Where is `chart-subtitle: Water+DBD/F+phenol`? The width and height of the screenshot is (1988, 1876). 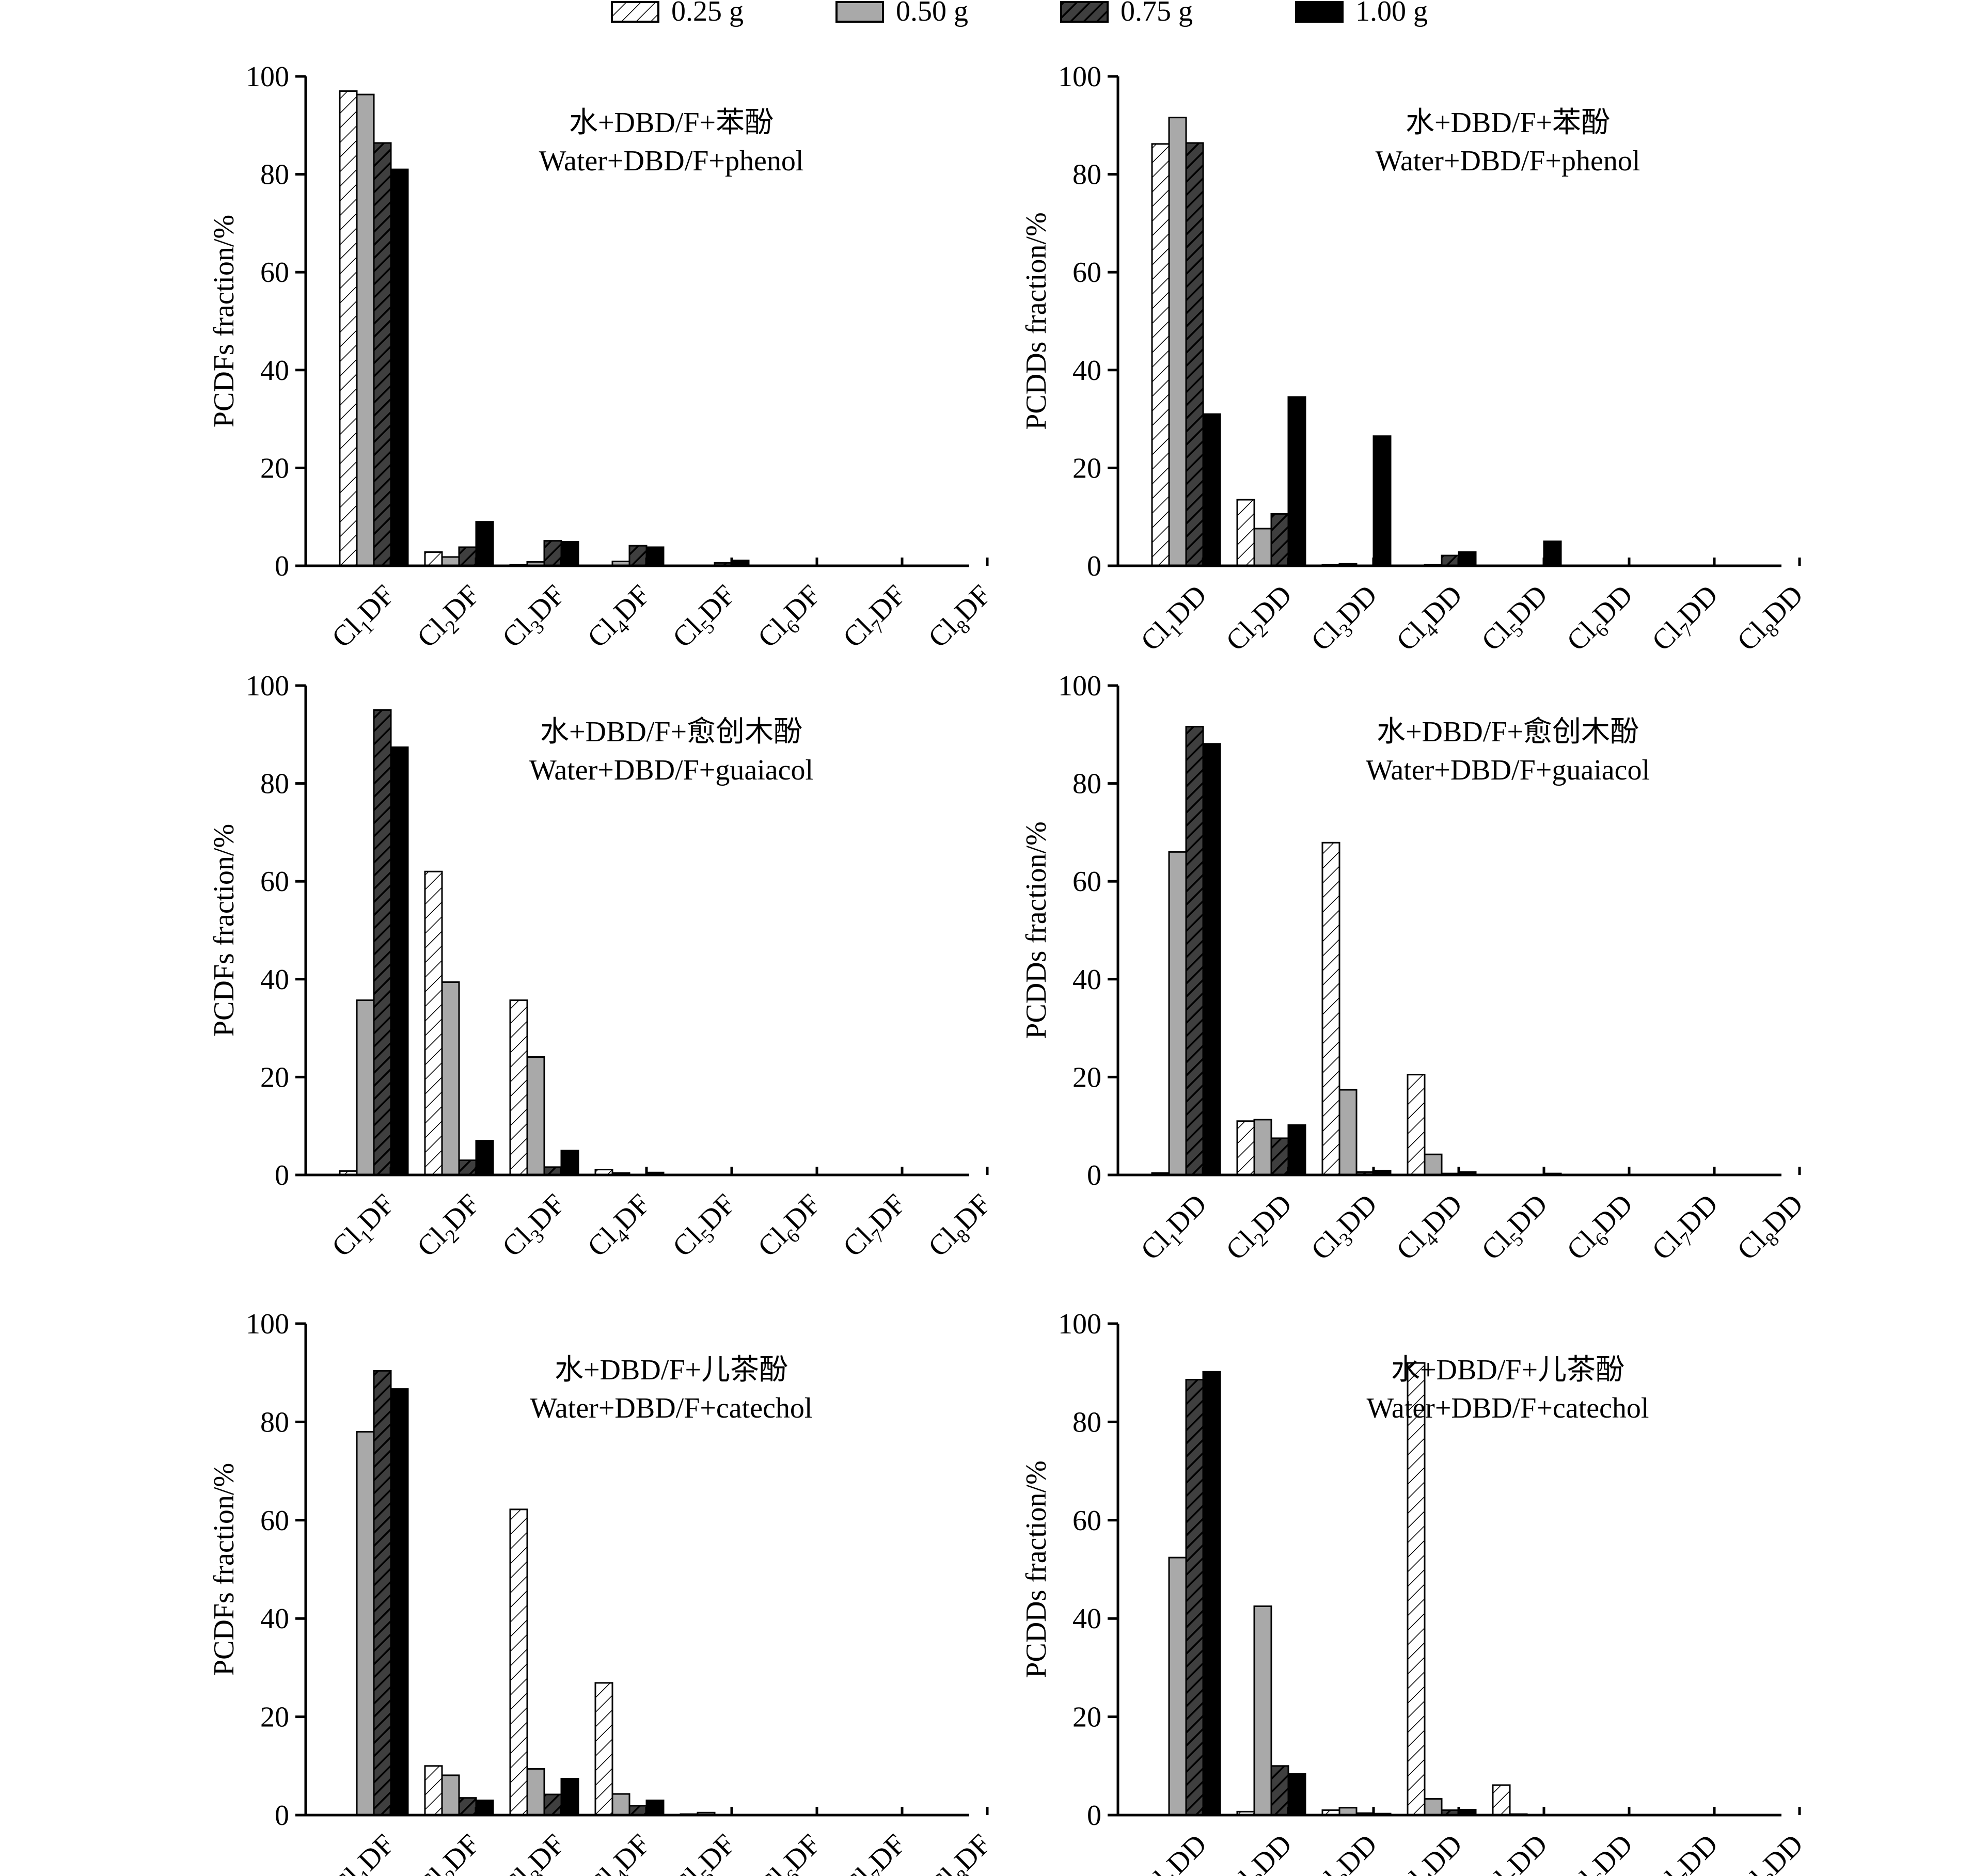 chart-subtitle: Water+DBD/F+phenol is located at coordinates (1508, 161).